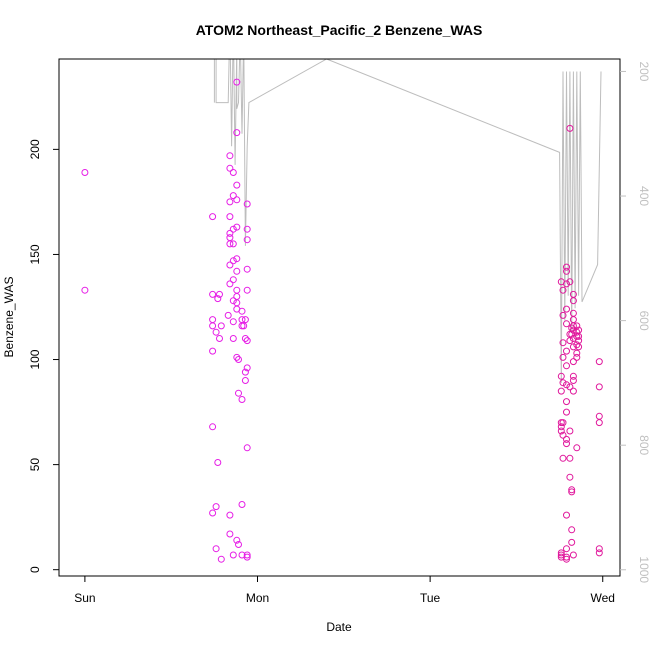  I want to click on y2-tick-label: 600, so click(643, 321).